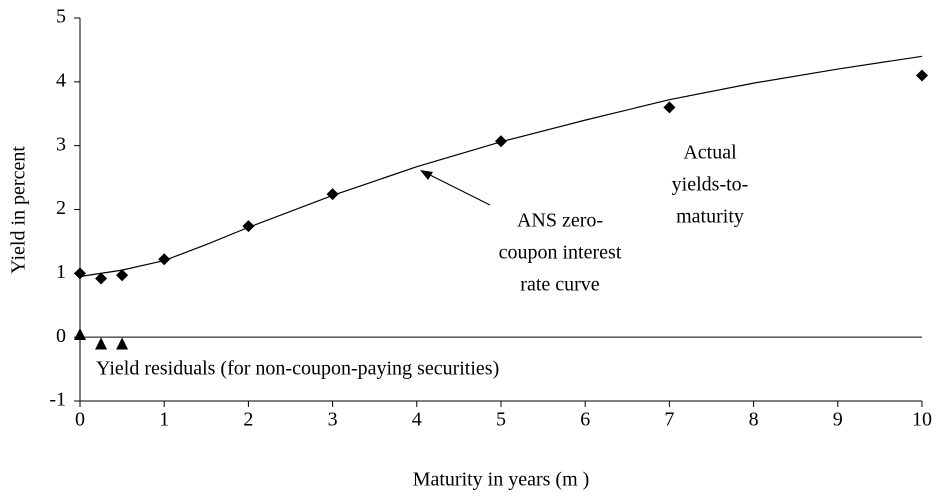 The image size is (941, 497). What do you see at coordinates (585, 420) in the screenshot?
I see `x-tick-label: 6` at bounding box center [585, 420].